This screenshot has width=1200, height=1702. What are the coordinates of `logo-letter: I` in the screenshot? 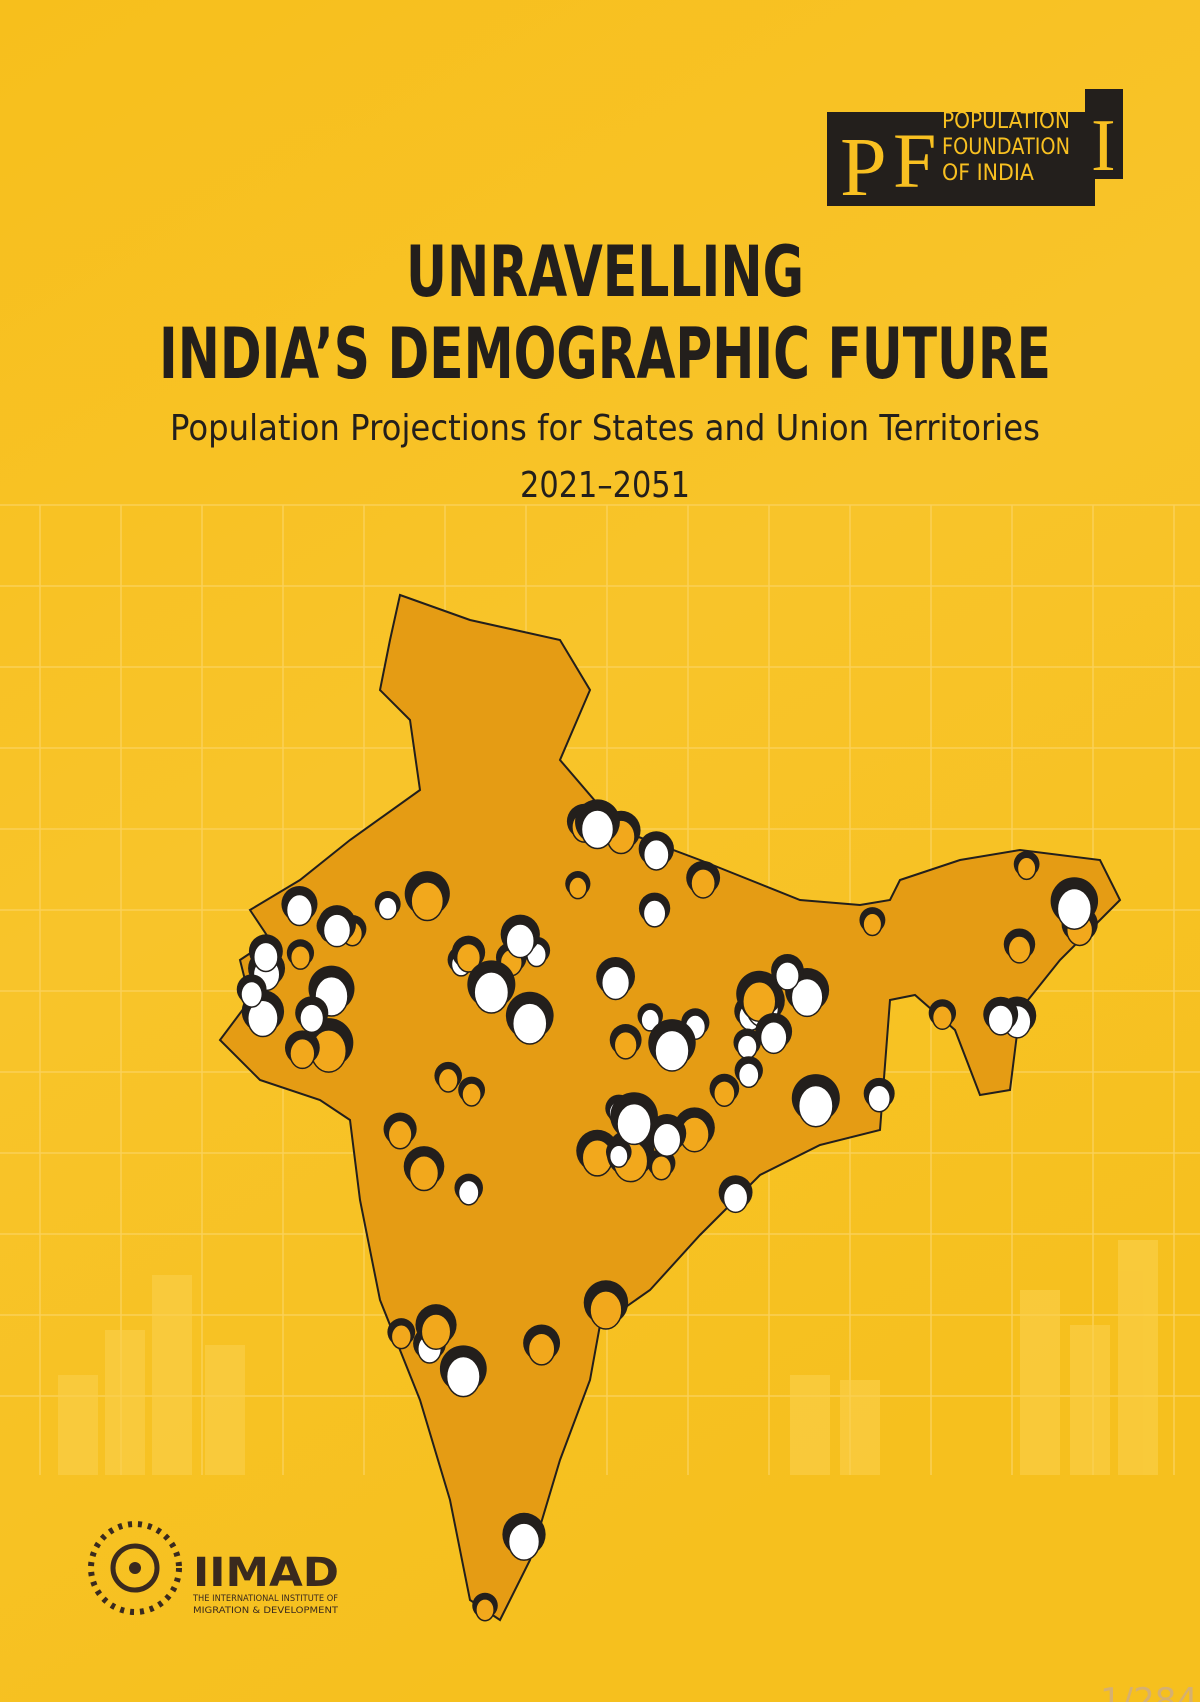 It's located at (1103, 146).